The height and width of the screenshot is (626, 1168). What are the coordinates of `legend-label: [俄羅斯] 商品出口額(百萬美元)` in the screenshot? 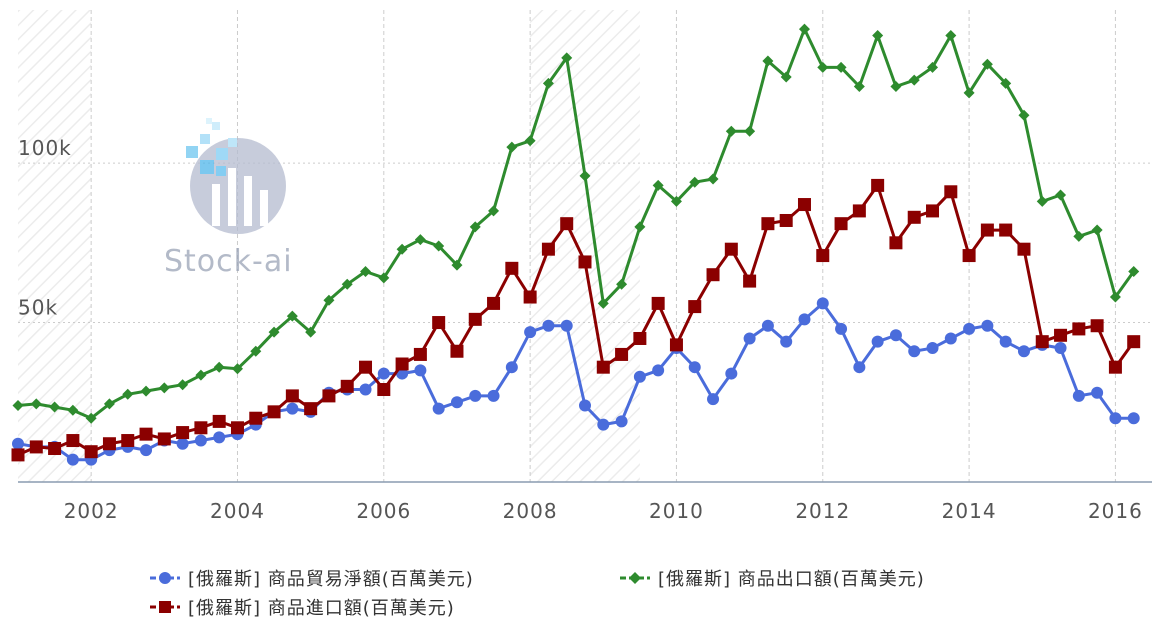 It's located at (791, 579).